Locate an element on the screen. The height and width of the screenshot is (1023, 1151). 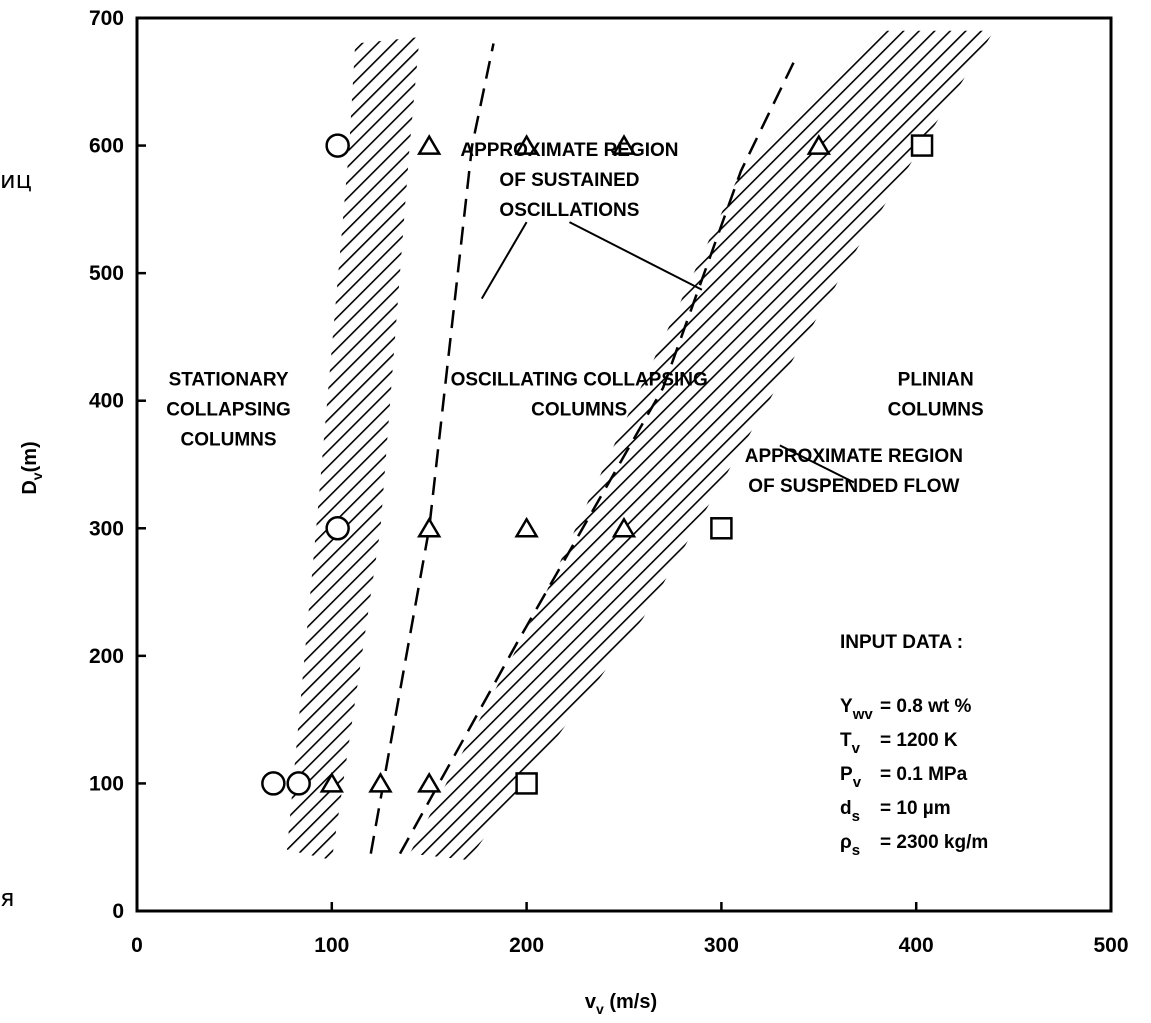
input-data-row: Tv = 1200 K is located at coordinates (899, 743).